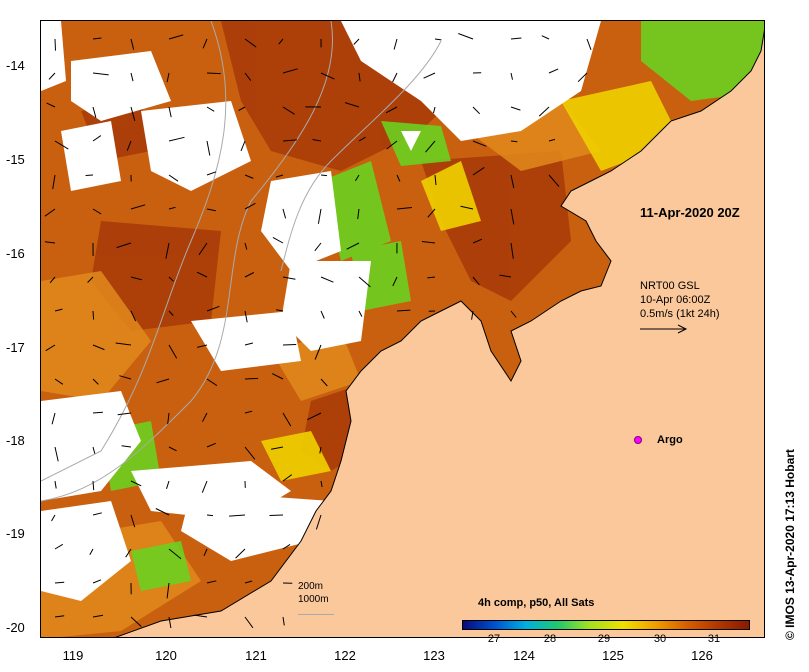  What do you see at coordinates (166, 655) in the screenshot?
I see `lon-tick-label: 120` at bounding box center [166, 655].